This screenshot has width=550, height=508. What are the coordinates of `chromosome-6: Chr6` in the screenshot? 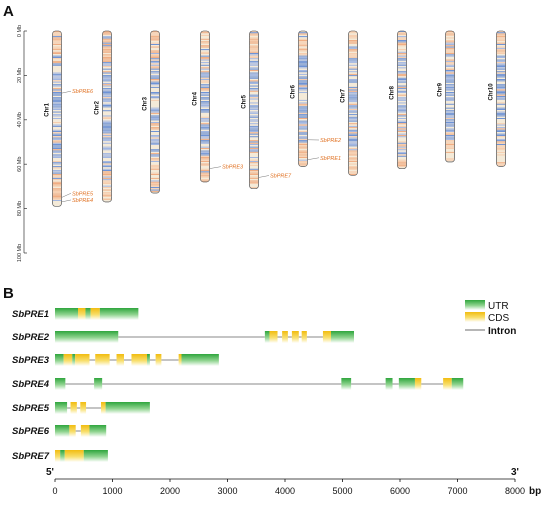 It's located at (299, 98).